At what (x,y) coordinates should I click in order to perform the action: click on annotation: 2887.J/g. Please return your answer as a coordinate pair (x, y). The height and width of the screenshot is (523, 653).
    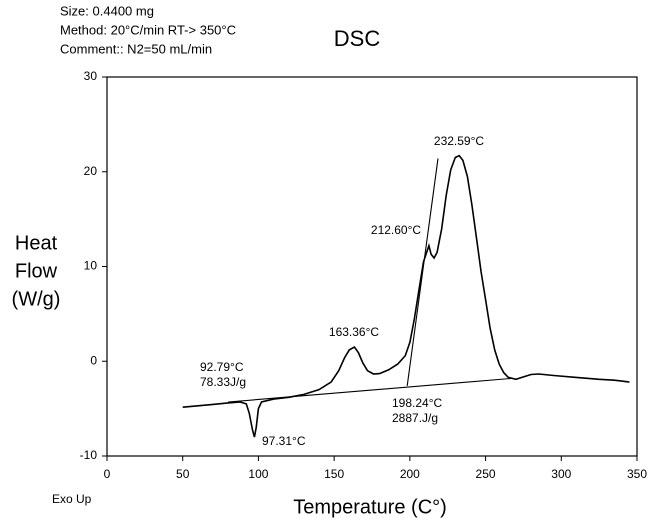
    Looking at the image, I should click on (415, 418).